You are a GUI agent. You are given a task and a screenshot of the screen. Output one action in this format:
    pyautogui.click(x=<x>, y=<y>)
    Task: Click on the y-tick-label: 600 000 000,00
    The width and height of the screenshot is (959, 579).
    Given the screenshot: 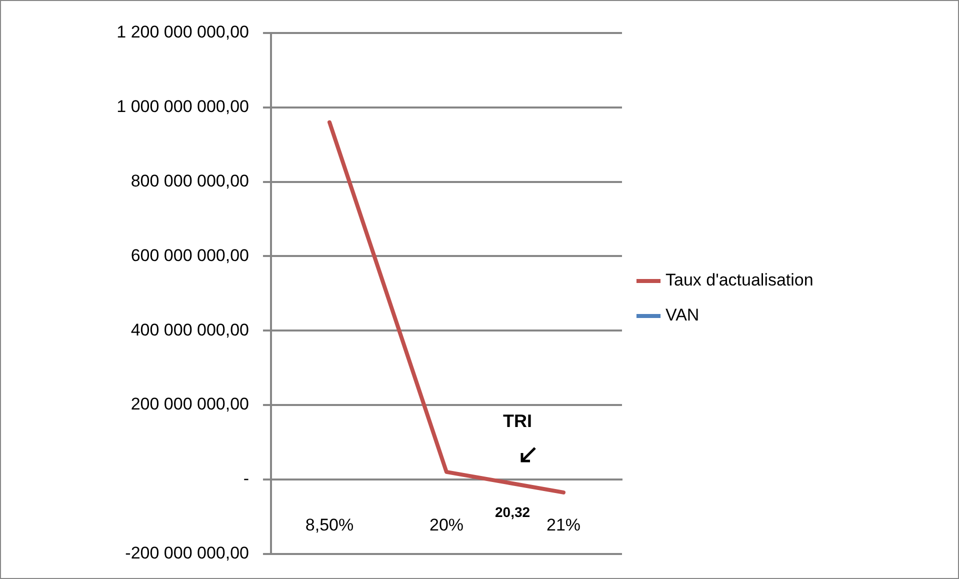 What is the action you would take?
    pyautogui.click(x=189, y=255)
    